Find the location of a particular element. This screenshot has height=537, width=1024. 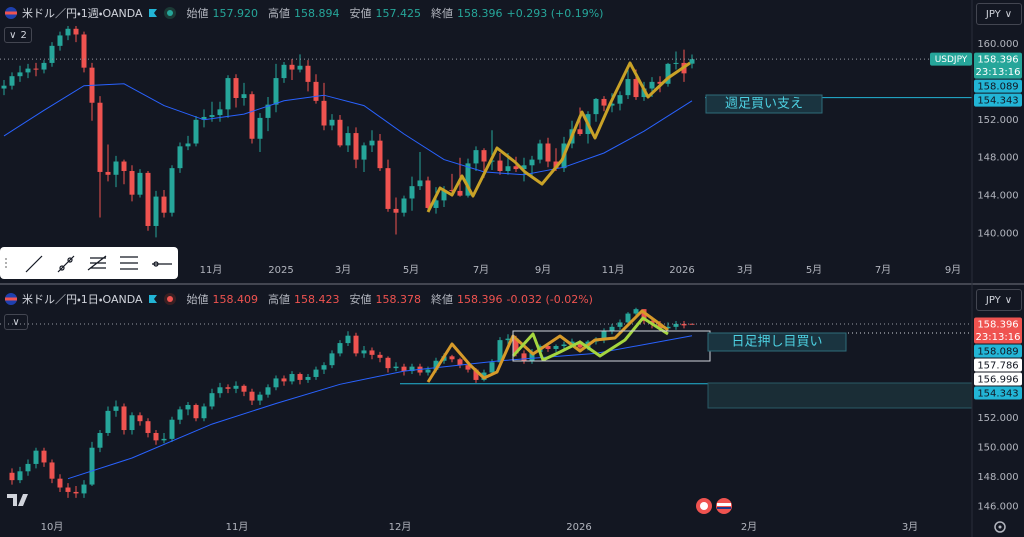

symbol-title: 米ドル／円・1日・OANDA is located at coordinates (82, 299).